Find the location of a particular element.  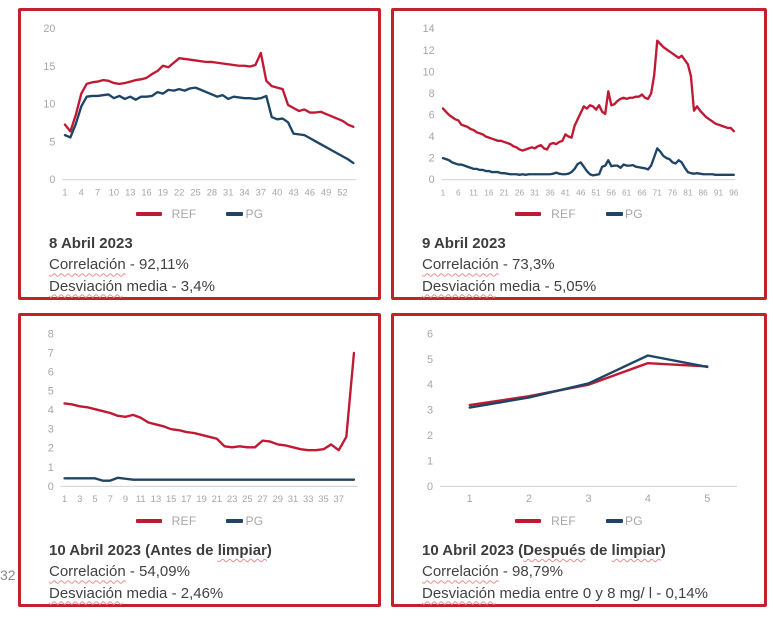

svg-text: 11 is located at coordinates (474, 192).